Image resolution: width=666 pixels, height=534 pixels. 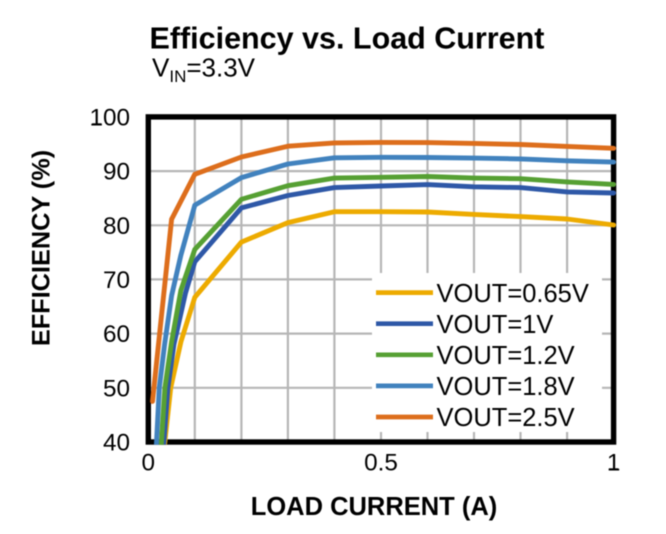 What do you see at coordinates (116, 280) in the screenshot?
I see `svg-text: 70` at bounding box center [116, 280].